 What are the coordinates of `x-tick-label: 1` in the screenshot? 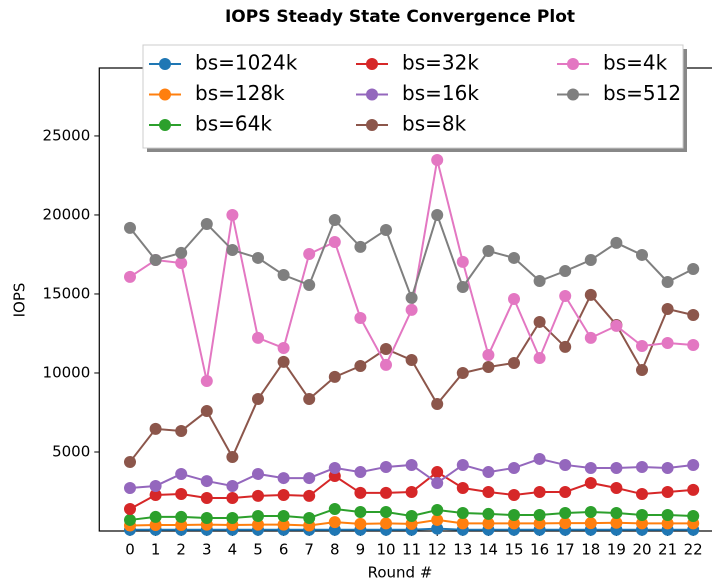 It's located at (156, 550).